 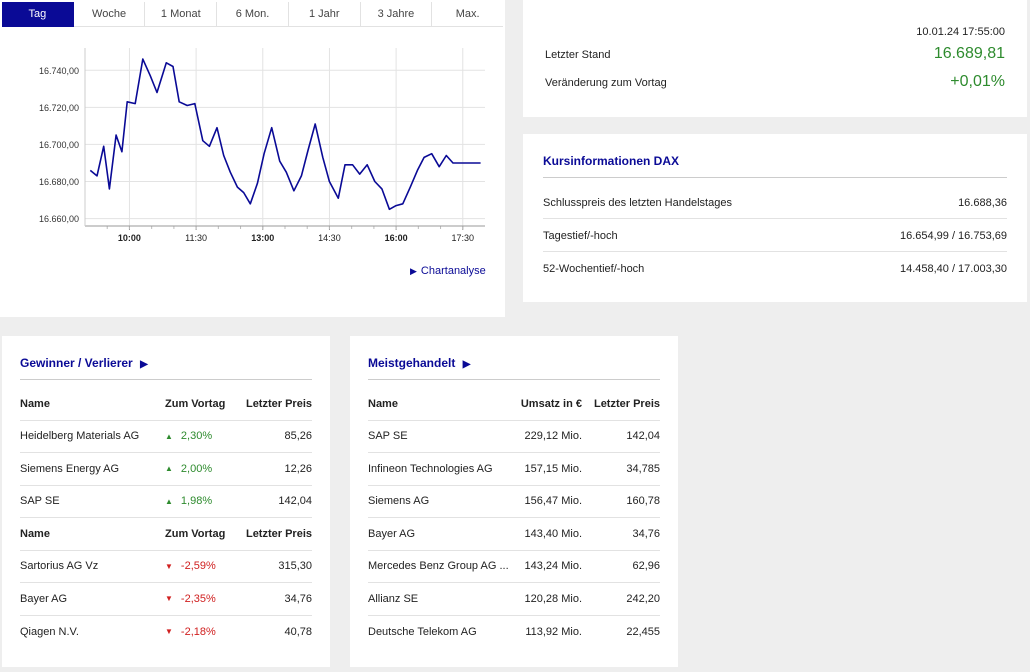 I want to click on winner-row: Siemens Energy AG ▲ 2,00% 12,26, so click(x=166, y=469).